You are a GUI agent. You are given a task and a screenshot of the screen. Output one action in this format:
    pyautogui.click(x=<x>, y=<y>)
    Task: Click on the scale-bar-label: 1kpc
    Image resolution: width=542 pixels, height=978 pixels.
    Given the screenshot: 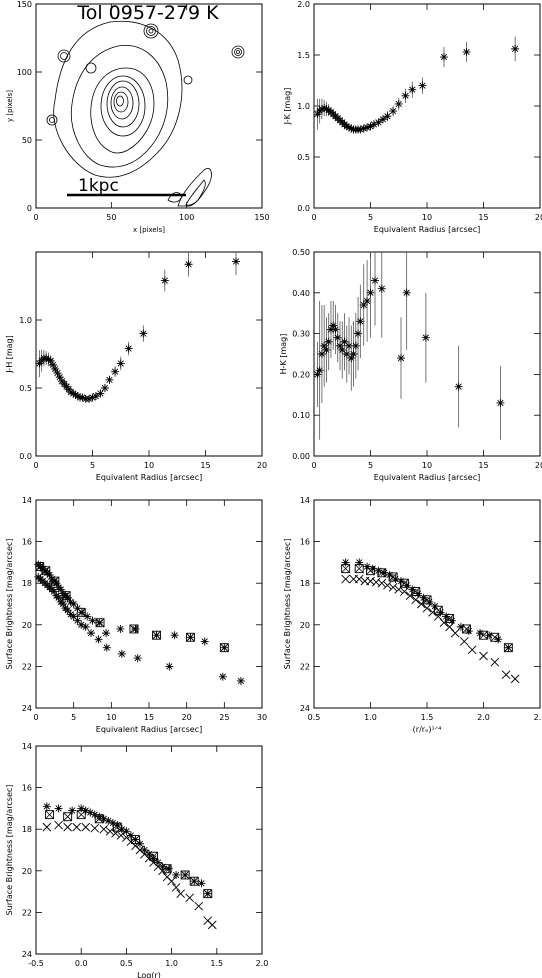 What is the action you would take?
    pyautogui.click(x=98, y=186)
    